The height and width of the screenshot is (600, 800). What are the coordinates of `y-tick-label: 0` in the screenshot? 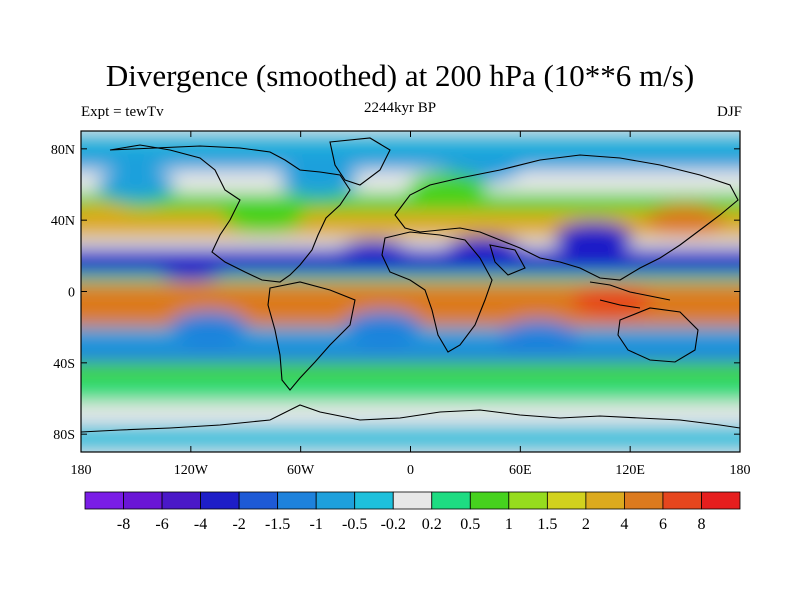 It's located at (71, 293).